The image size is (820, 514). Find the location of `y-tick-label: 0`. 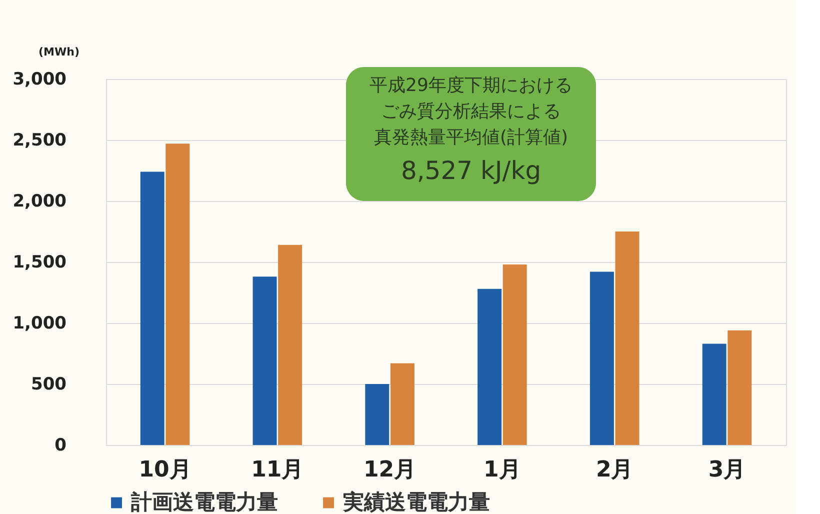

y-tick-label: 0 is located at coordinates (60, 446).